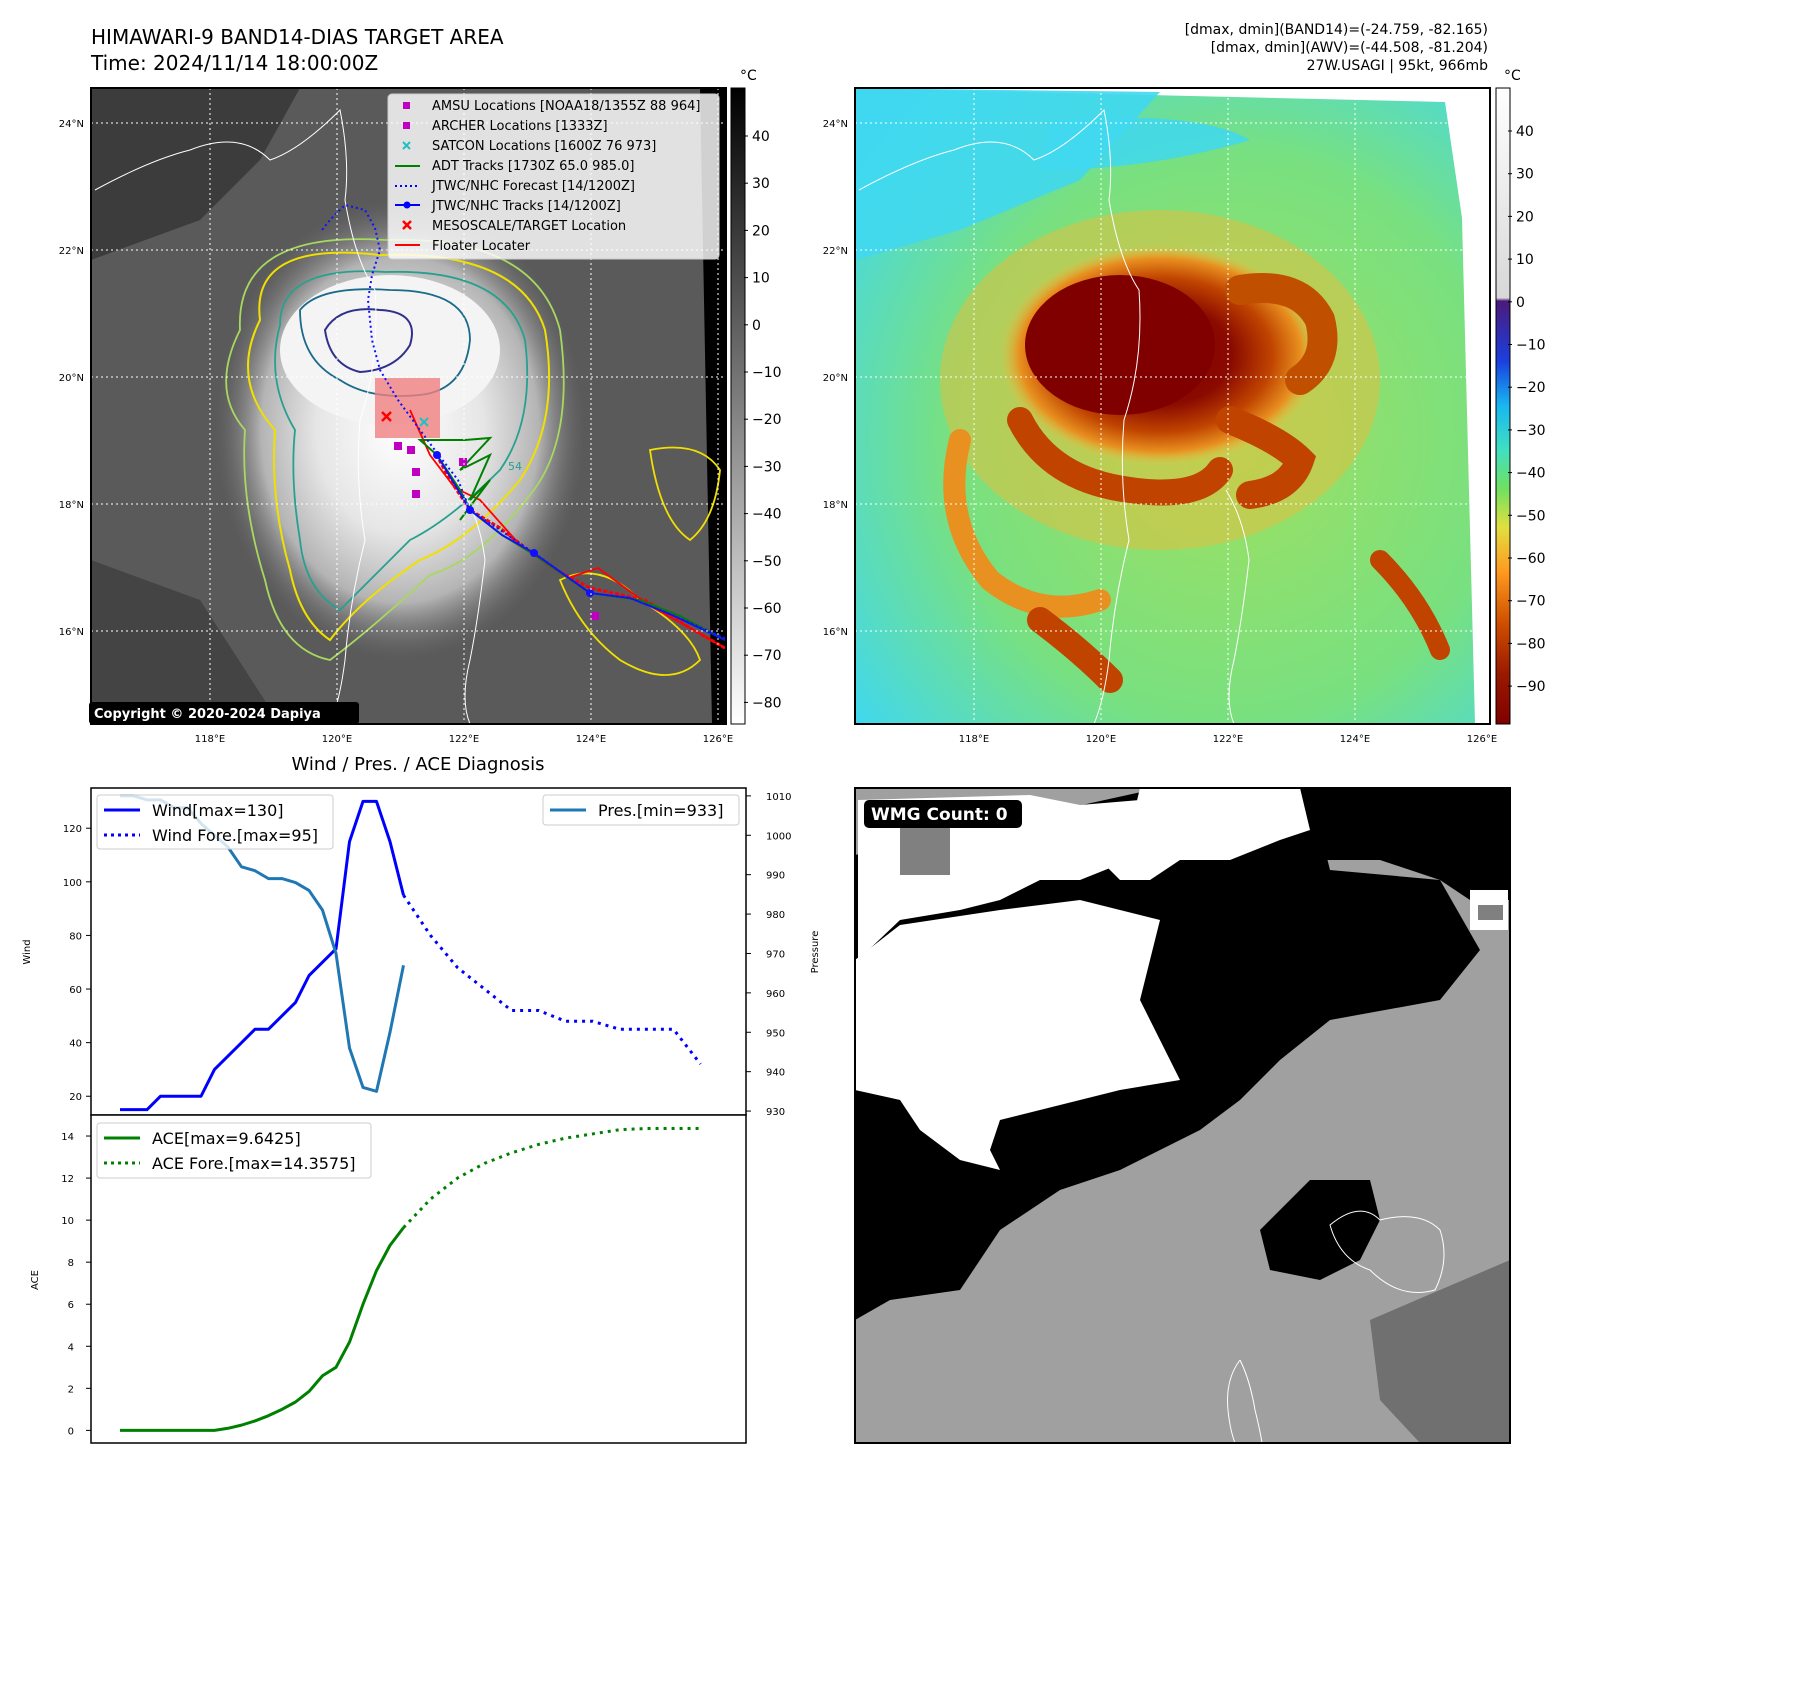 This screenshot has height=1690, width=1797. What do you see at coordinates (67, 1221) in the screenshot?
I see `ace-tick-label: 10` at bounding box center [67, 1221].